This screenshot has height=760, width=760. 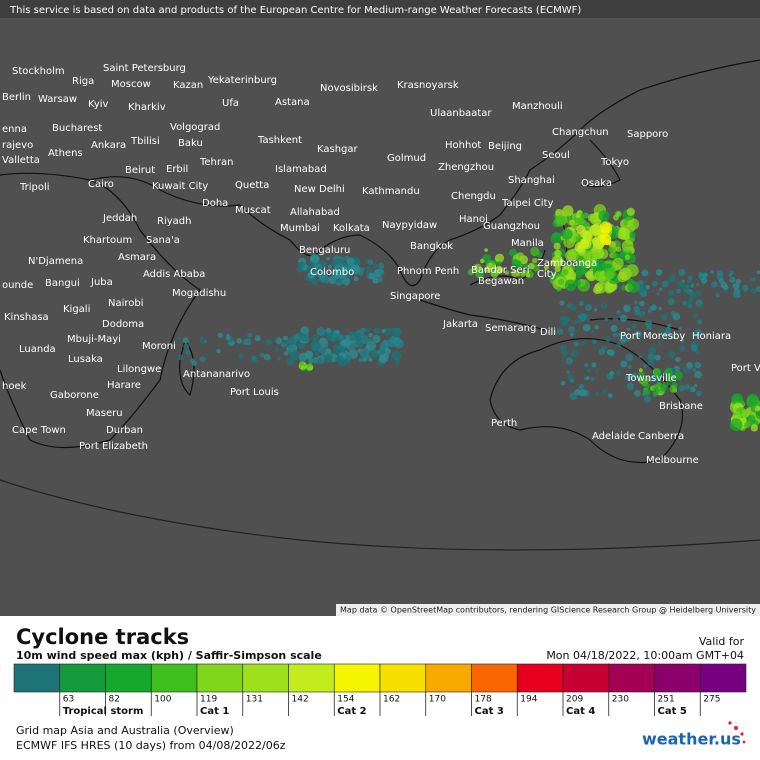 What do you see at coordinates (16, 97) in the screenshot?
I see `city-label: Berlin` at bounding box center [16, 97].